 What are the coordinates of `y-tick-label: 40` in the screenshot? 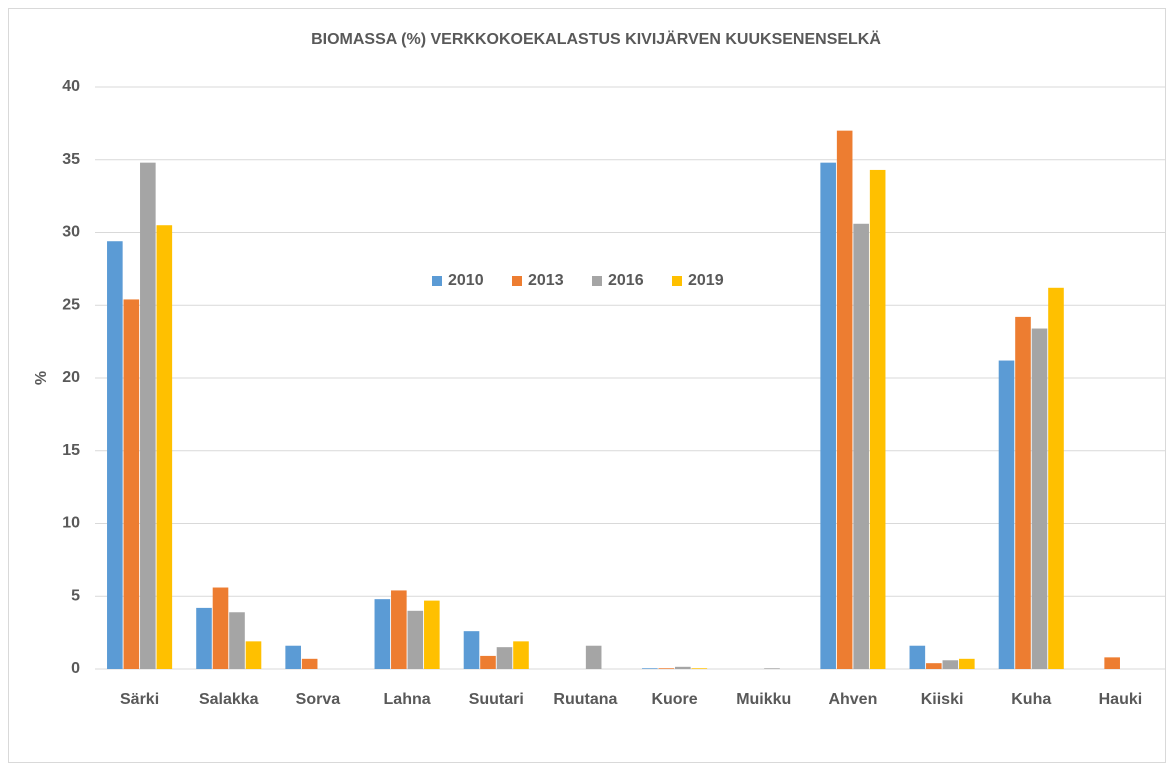 It's located at (71, 86).